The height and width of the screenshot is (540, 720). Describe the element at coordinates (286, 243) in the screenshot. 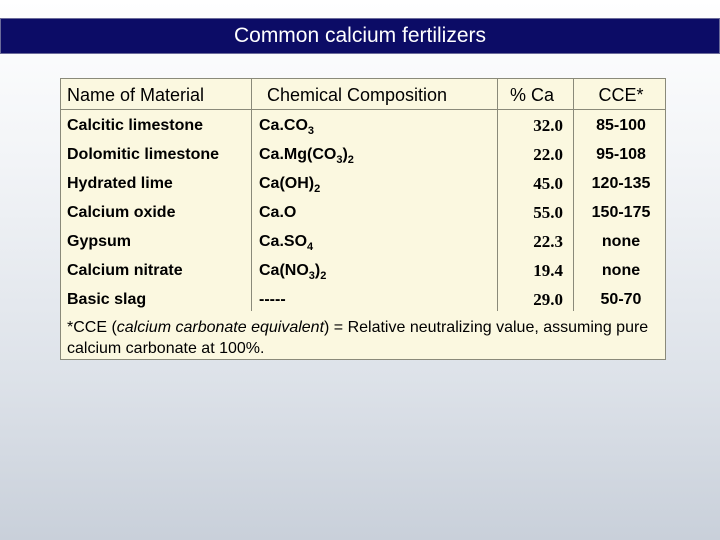

I see `chemical-formula: Ca.SO4` at that location.